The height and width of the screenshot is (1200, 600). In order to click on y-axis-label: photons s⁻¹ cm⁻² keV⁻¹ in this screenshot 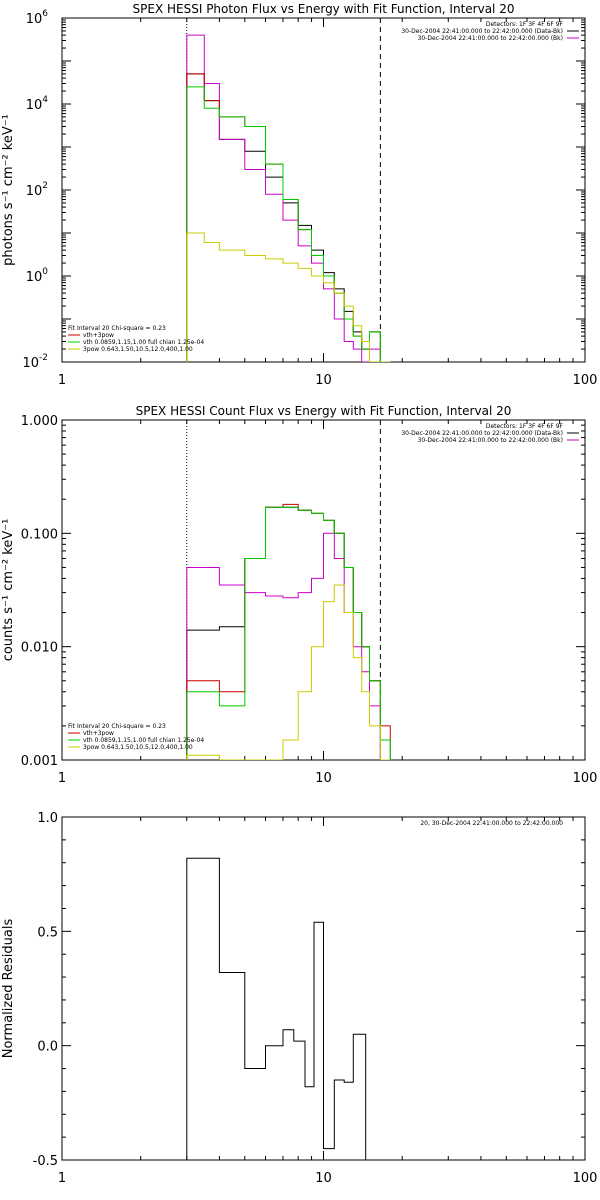, I will do `click(8, 190)`.